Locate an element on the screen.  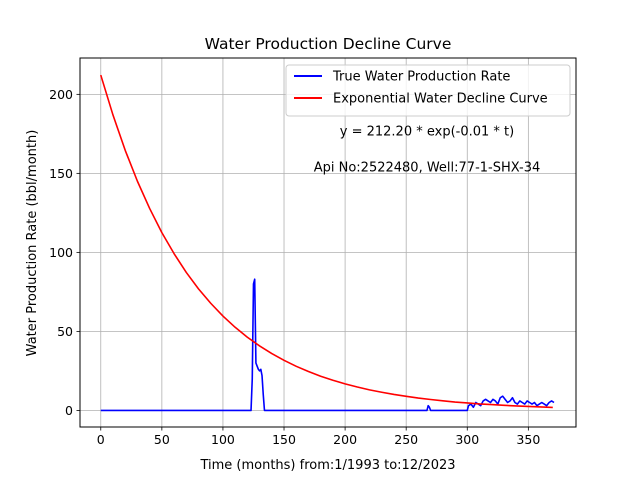
x-tick-label: 350 is located at coordinates (528, 439).